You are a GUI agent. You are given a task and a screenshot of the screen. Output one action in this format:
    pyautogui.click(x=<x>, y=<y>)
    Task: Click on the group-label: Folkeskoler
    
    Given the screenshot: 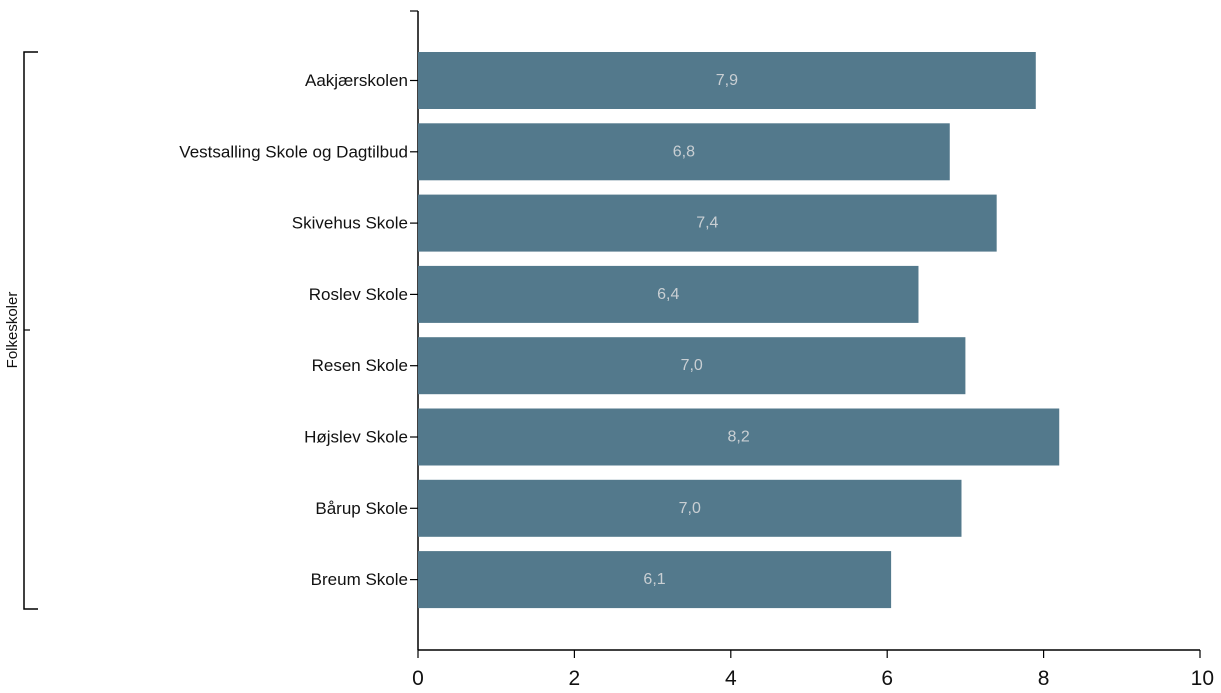 What is the action you would take?
    pyautogui.click(x=12, y=330)
    